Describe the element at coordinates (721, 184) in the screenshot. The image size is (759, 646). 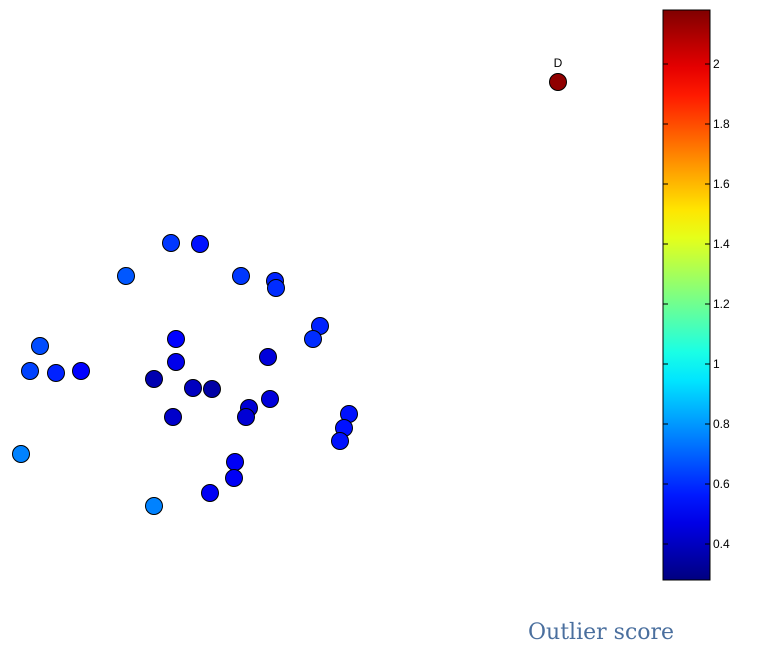
I see `colorbar-tick-label: 1.6` at that location.